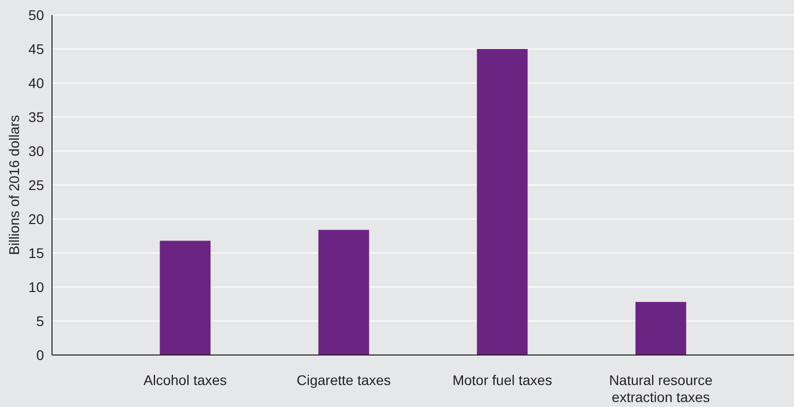 The image size is (794, 407). Describe the element at coordinates (36, 150) in the screenshot. I see `y-tick-label: 30` at that location.